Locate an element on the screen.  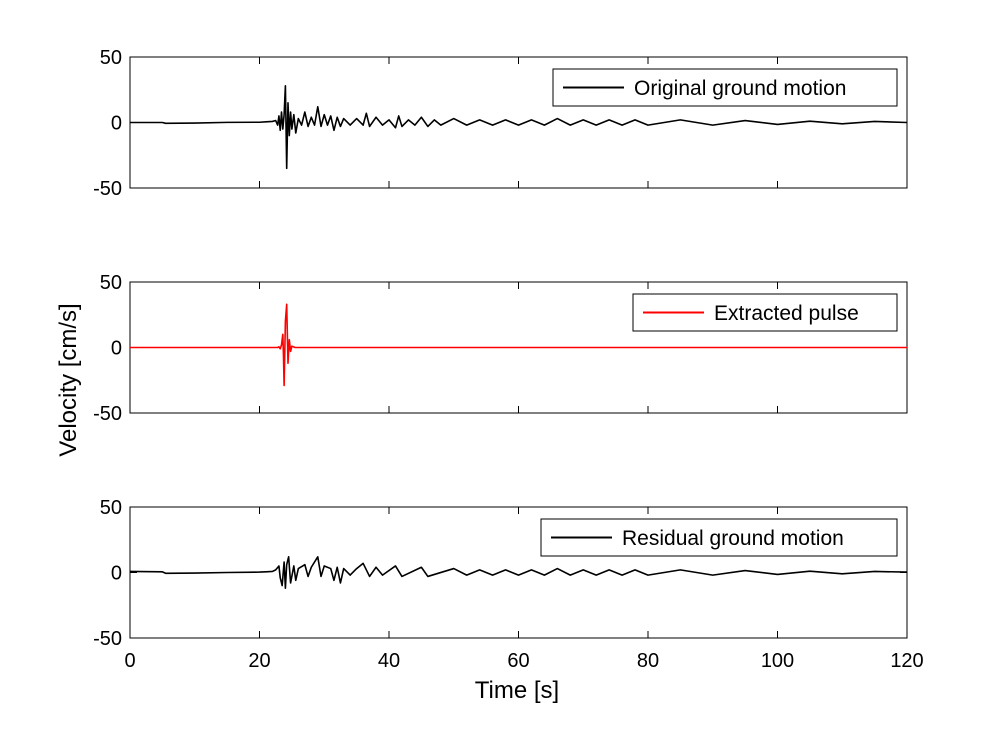
legend: Original ground motion is located at coordinates (725, 87).